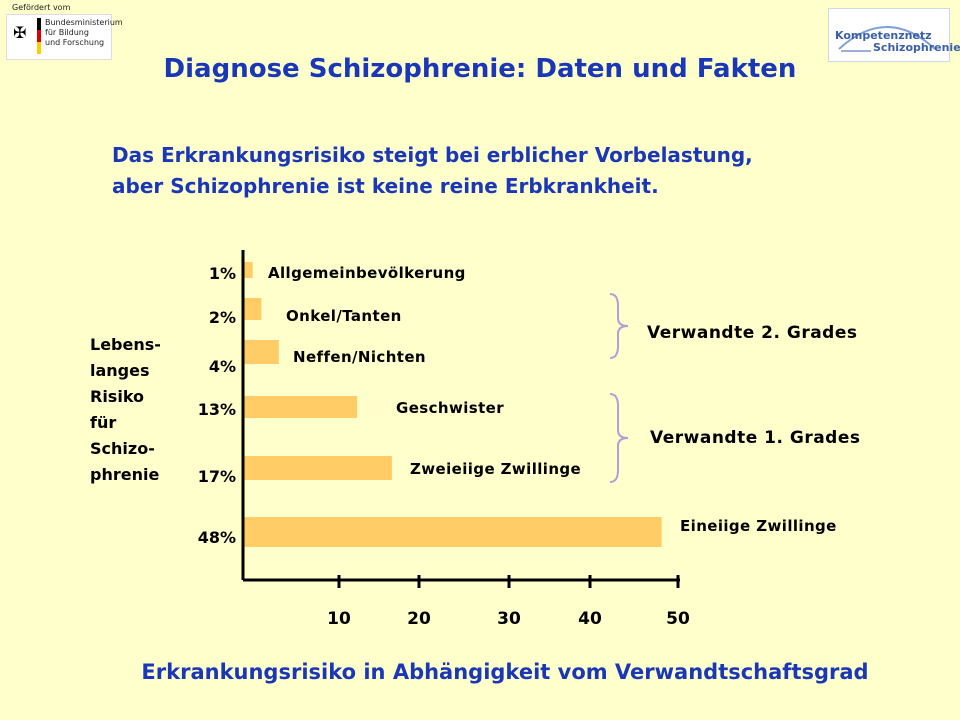 The height and width of the screenshot is (720, 960). I want to click on ministry-line: Bundesministerium, so click(84, 22).